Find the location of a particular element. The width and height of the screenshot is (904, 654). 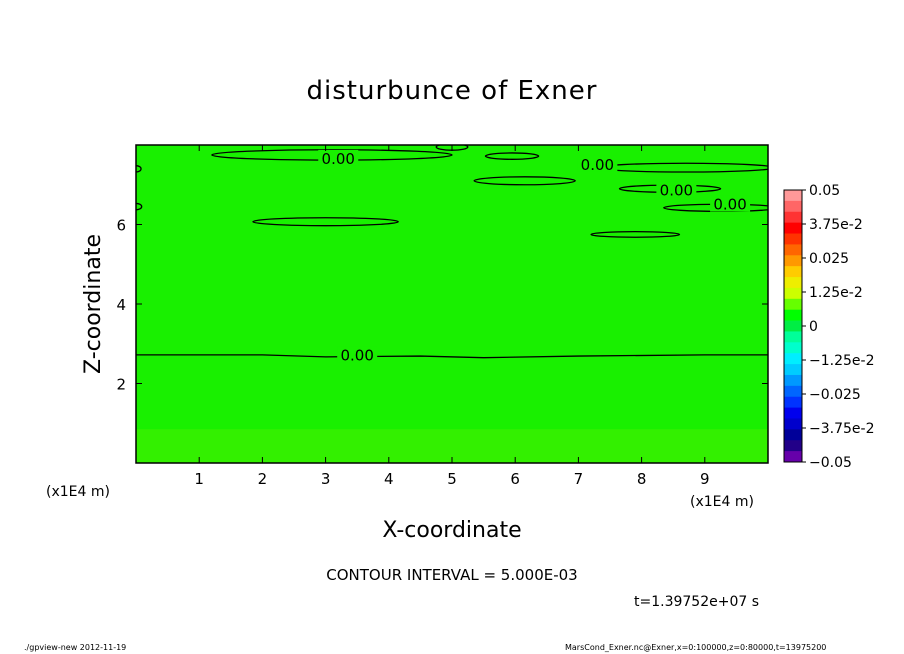

x-tick-label: 3 is located at coordinates (326, 479).